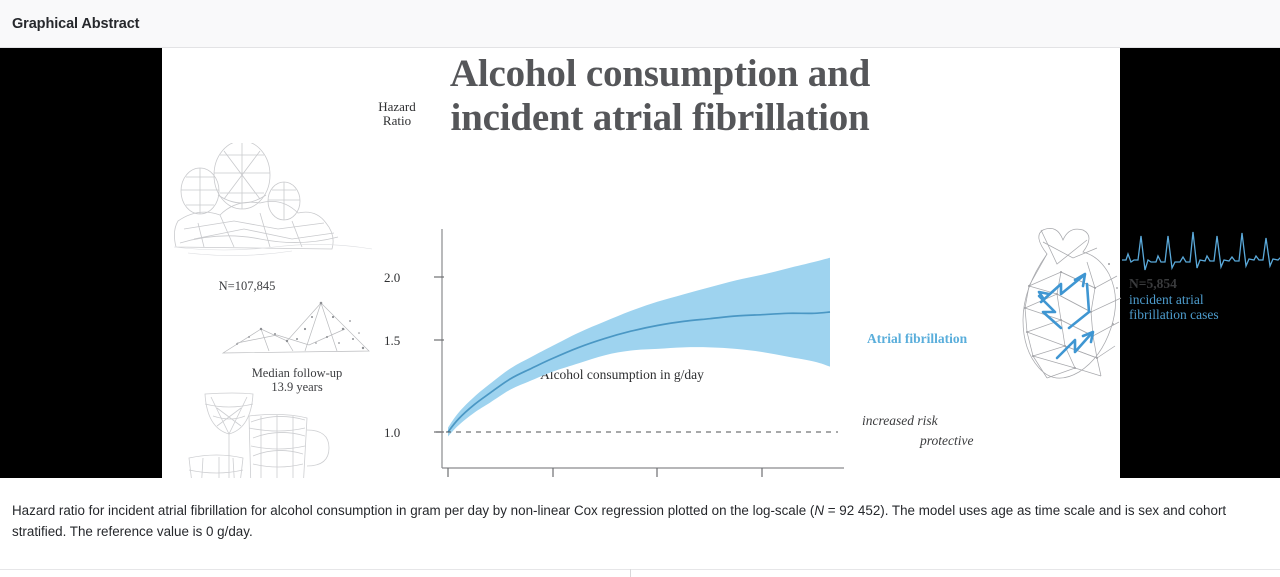 This screenshot has height=577, width=1280. I want to click on incident-cases-line-3: fibrillation cases, so click(1174, 314).